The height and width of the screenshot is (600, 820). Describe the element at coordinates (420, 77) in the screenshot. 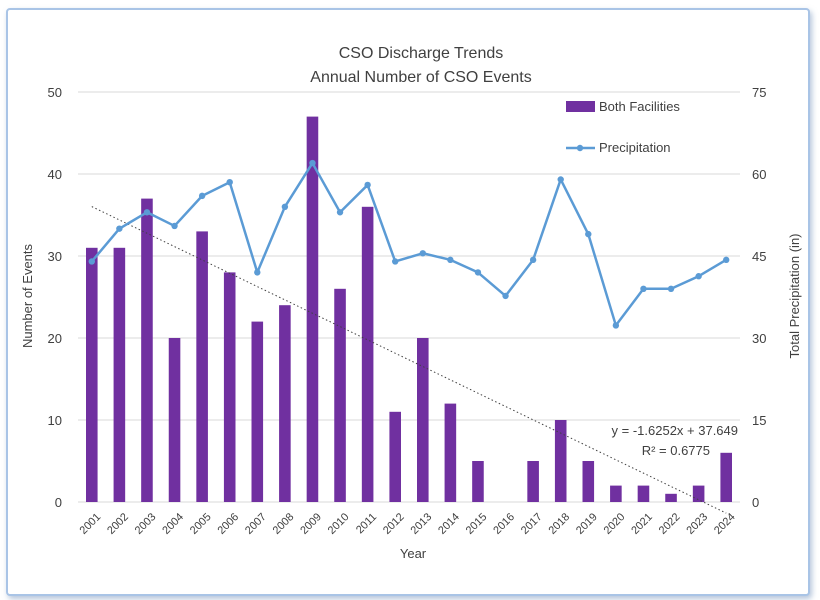

I see `chart-subtitle: Annual Number of CSO Events` at that location.